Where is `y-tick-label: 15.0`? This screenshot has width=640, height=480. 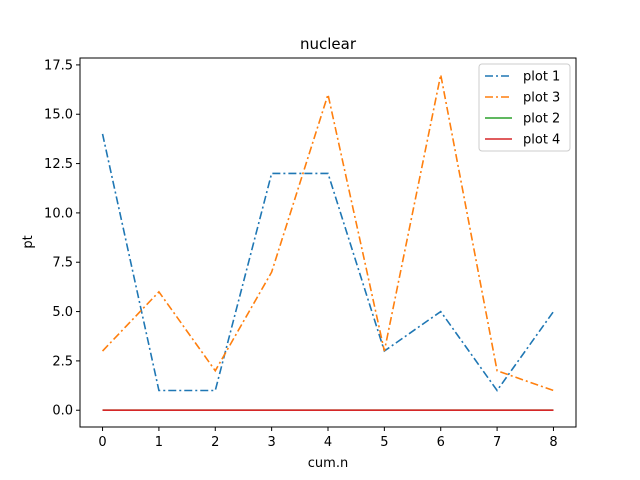
y-tick-label: 15.0 is located at coordinates (58, 115).